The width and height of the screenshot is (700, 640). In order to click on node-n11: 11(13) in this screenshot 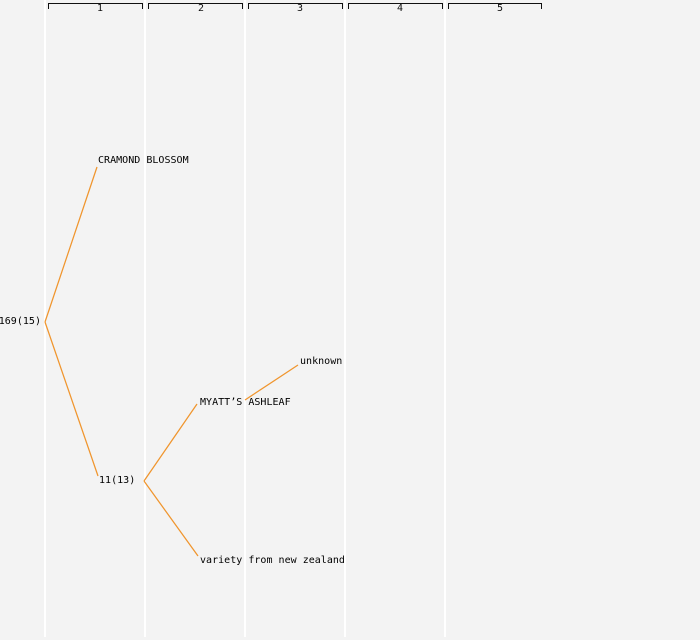, I will do `click(117, 480)`.